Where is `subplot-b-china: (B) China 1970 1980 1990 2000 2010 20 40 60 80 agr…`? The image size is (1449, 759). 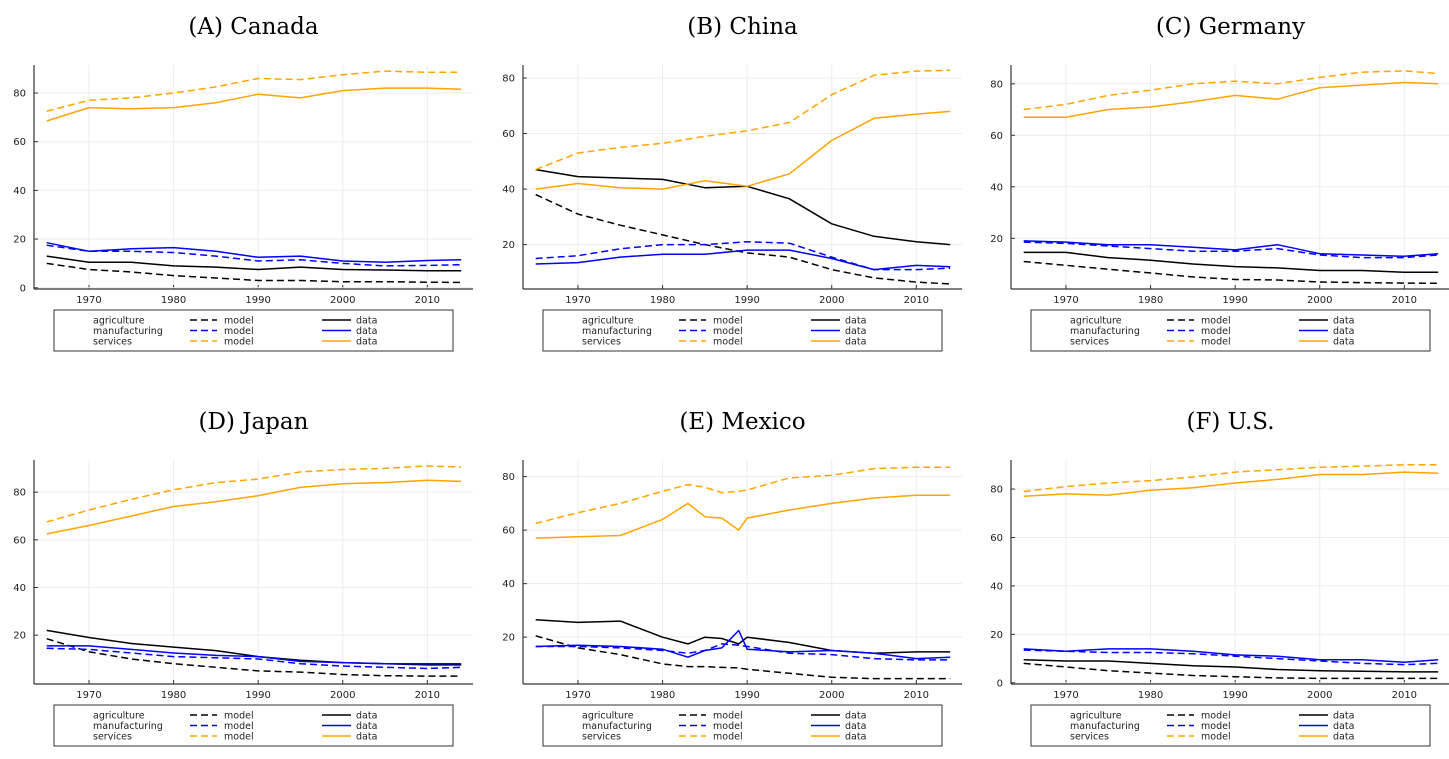 subplot-b-china: (B) China 1970 1980 1990 2000 2010 20 40 60 80 agr… is located at coordinates (732, 183).